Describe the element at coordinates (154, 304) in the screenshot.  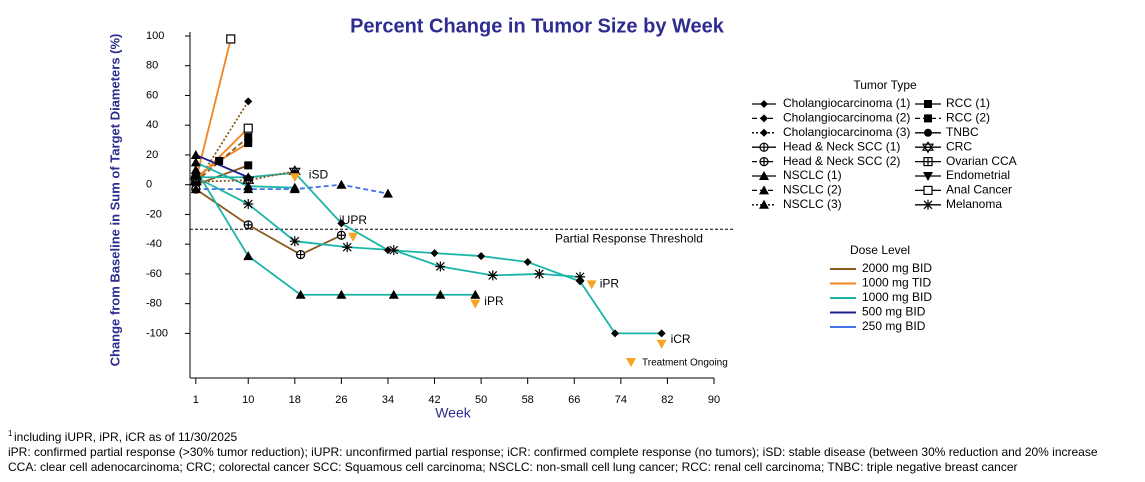
I see `y-tick-label: -80` at that location.